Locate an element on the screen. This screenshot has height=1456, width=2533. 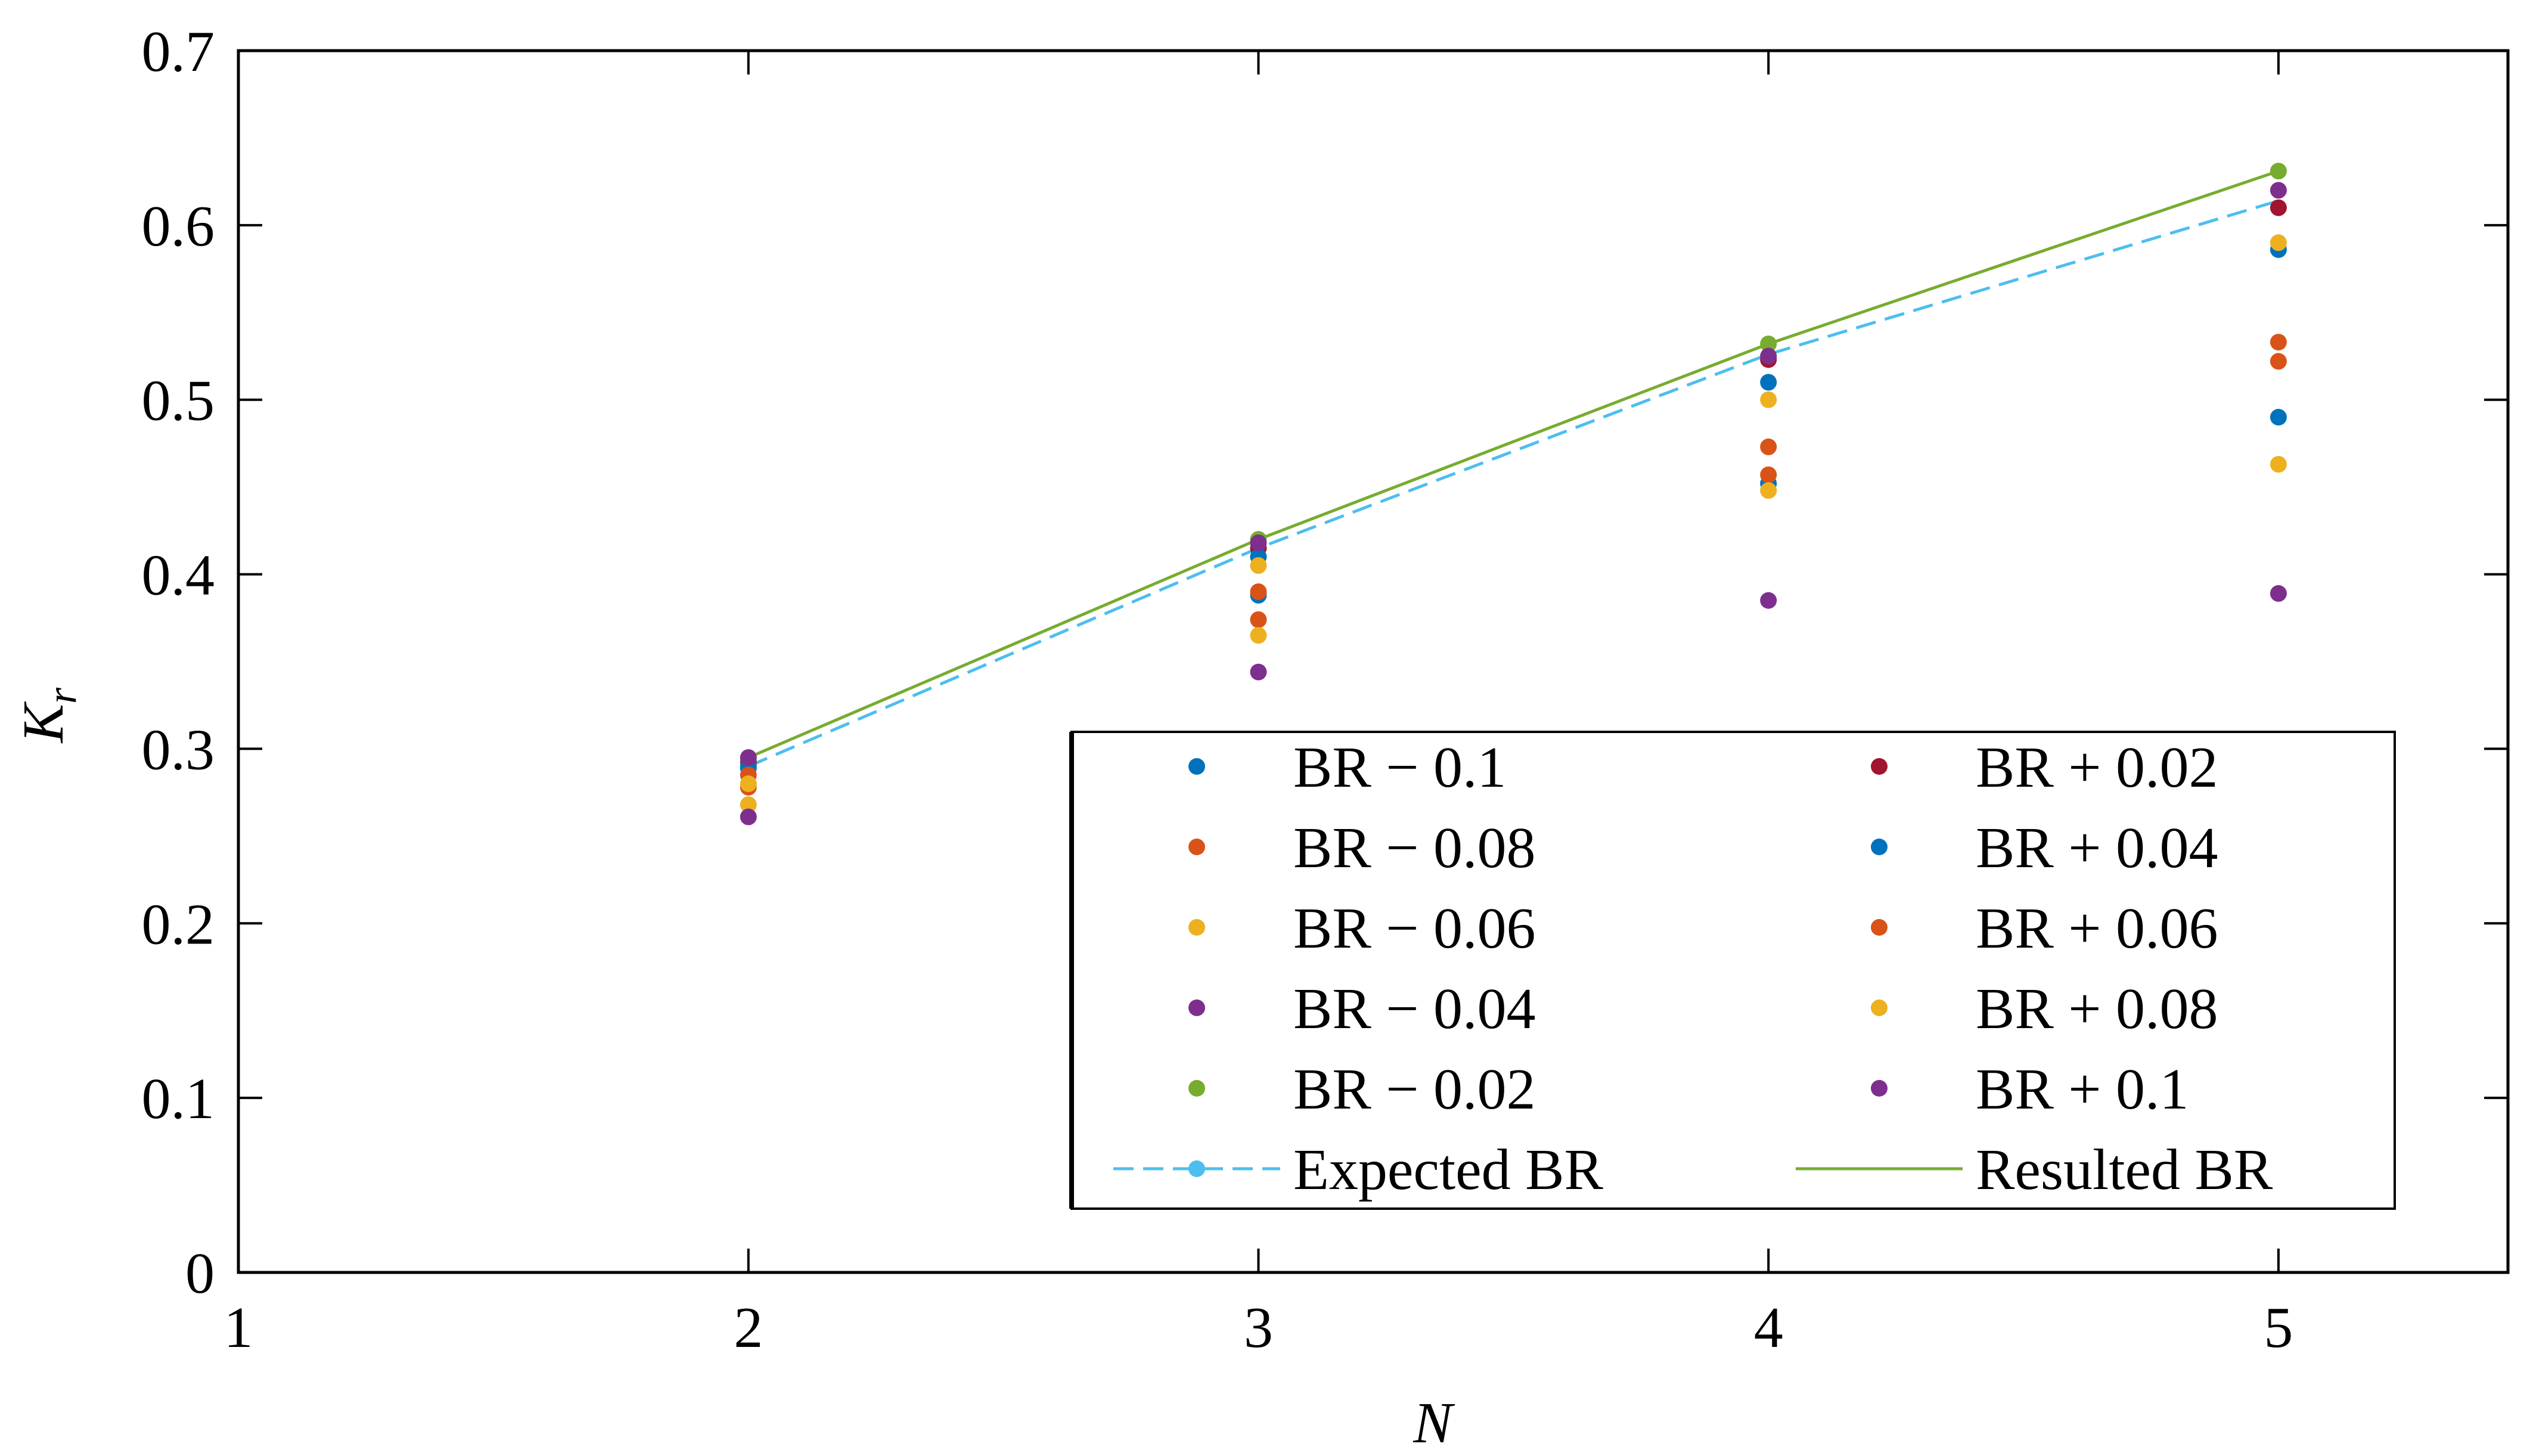
legend-label: BR − 0.06 is located at coordinates (1414, 929).